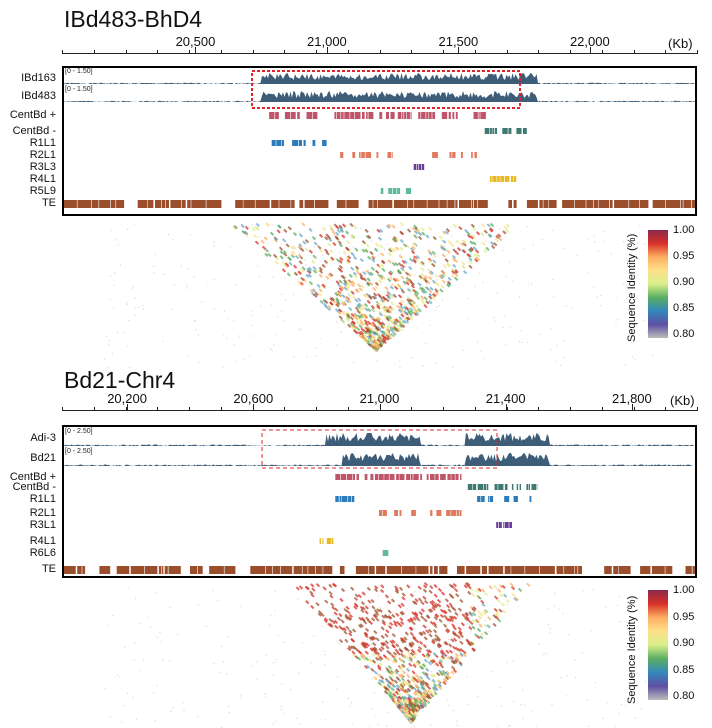 The height and width of the screenshot is (728, 712). What do you see at coordinates (433, 499) in the screenshot?
I see `annotation-track-R1L1` at bounding box center [433, 499].